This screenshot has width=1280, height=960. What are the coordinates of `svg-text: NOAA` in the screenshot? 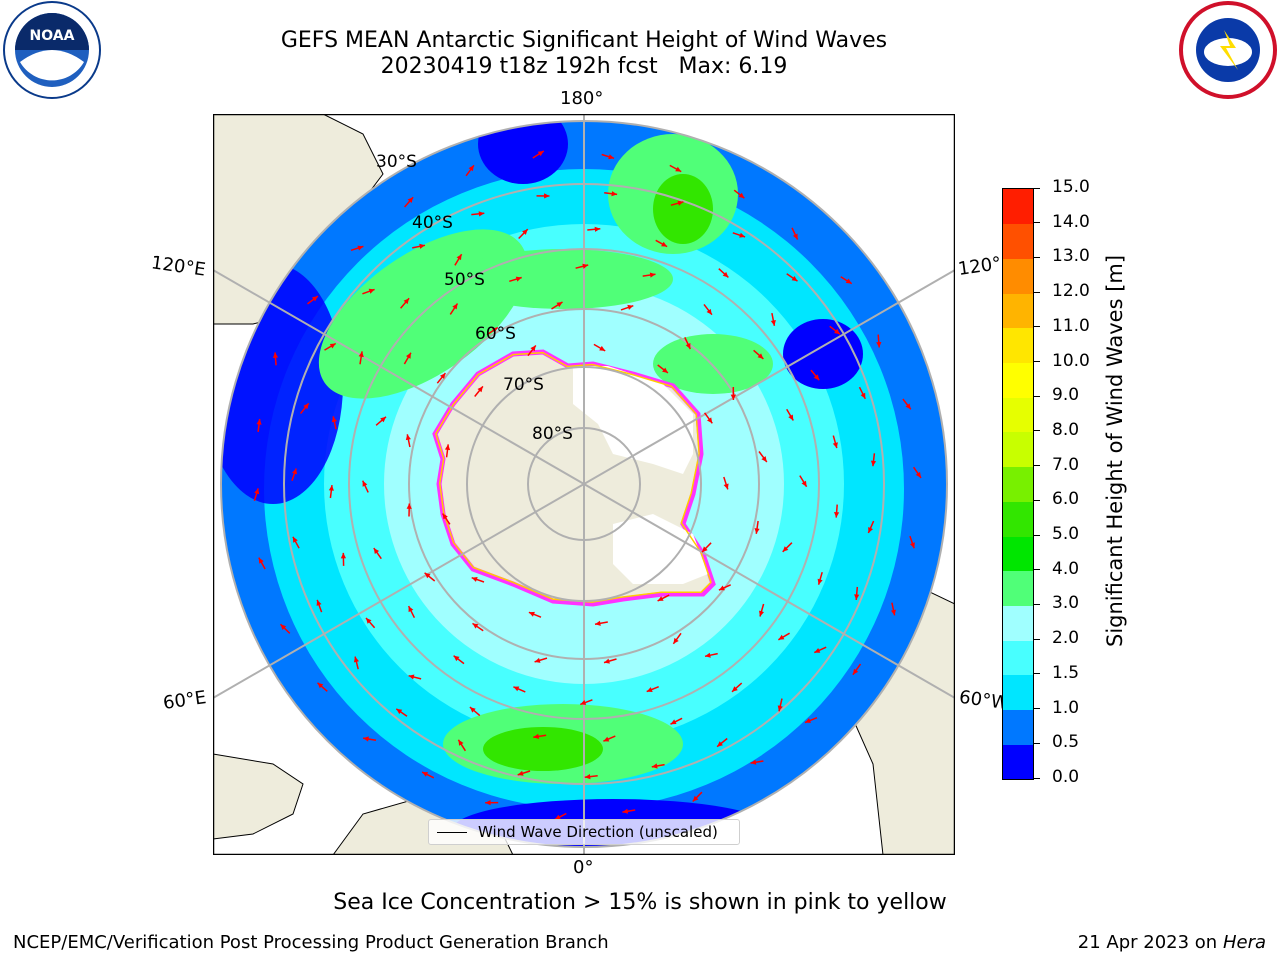 It's located at (52, 36).